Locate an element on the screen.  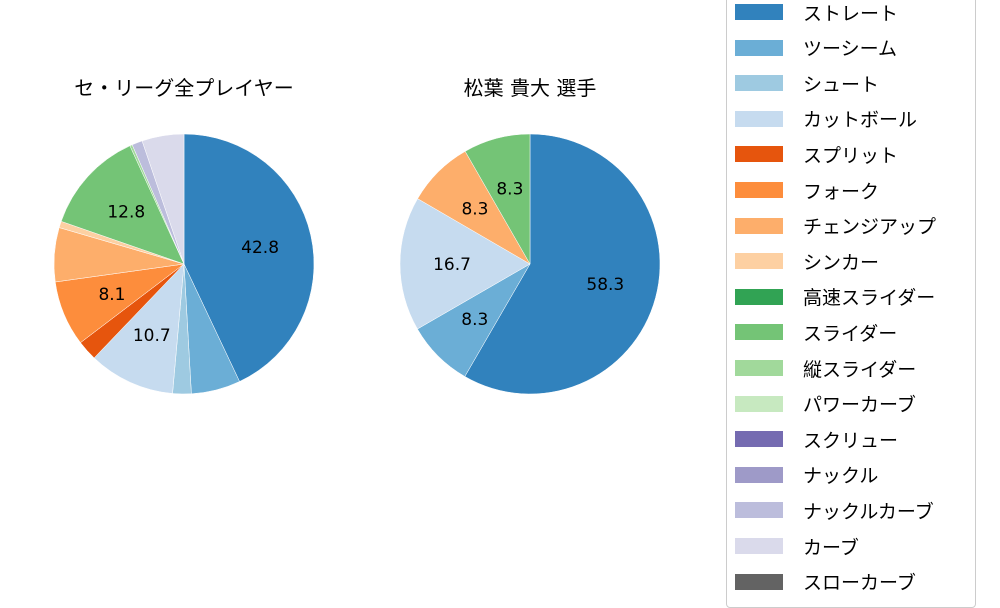
legend-label: ナックルカーブ is located at coordinates (868, 511).